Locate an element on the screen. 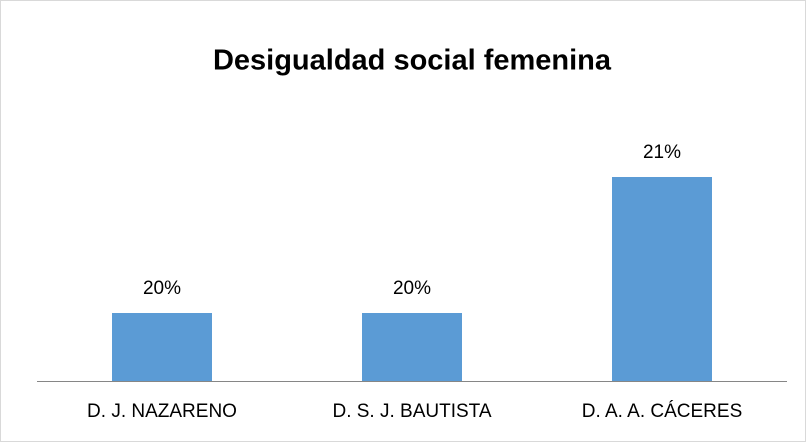  x-tick-label: D. A. A. CÁCERES is located at coordinates (662, 411).